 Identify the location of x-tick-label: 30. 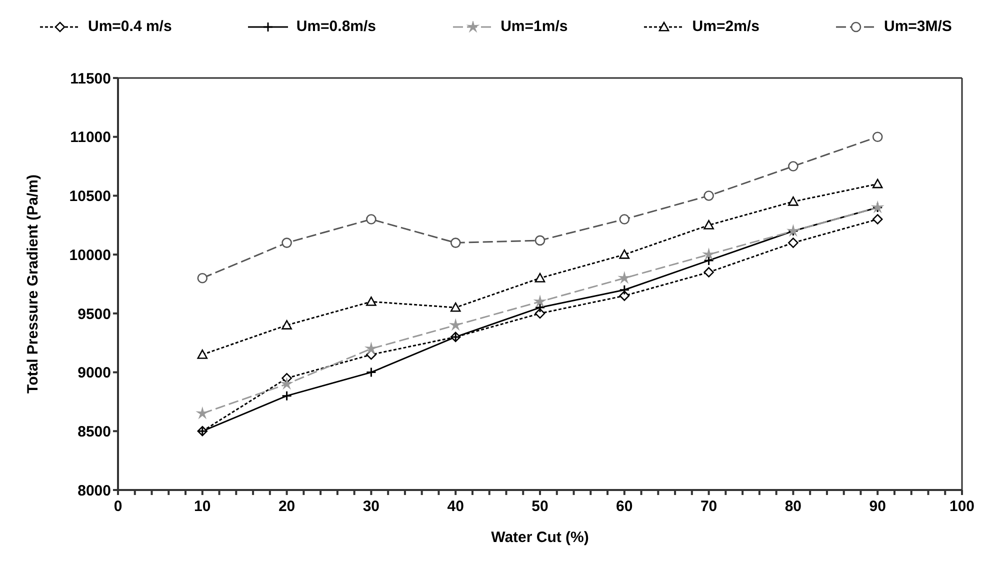
(371, 506).